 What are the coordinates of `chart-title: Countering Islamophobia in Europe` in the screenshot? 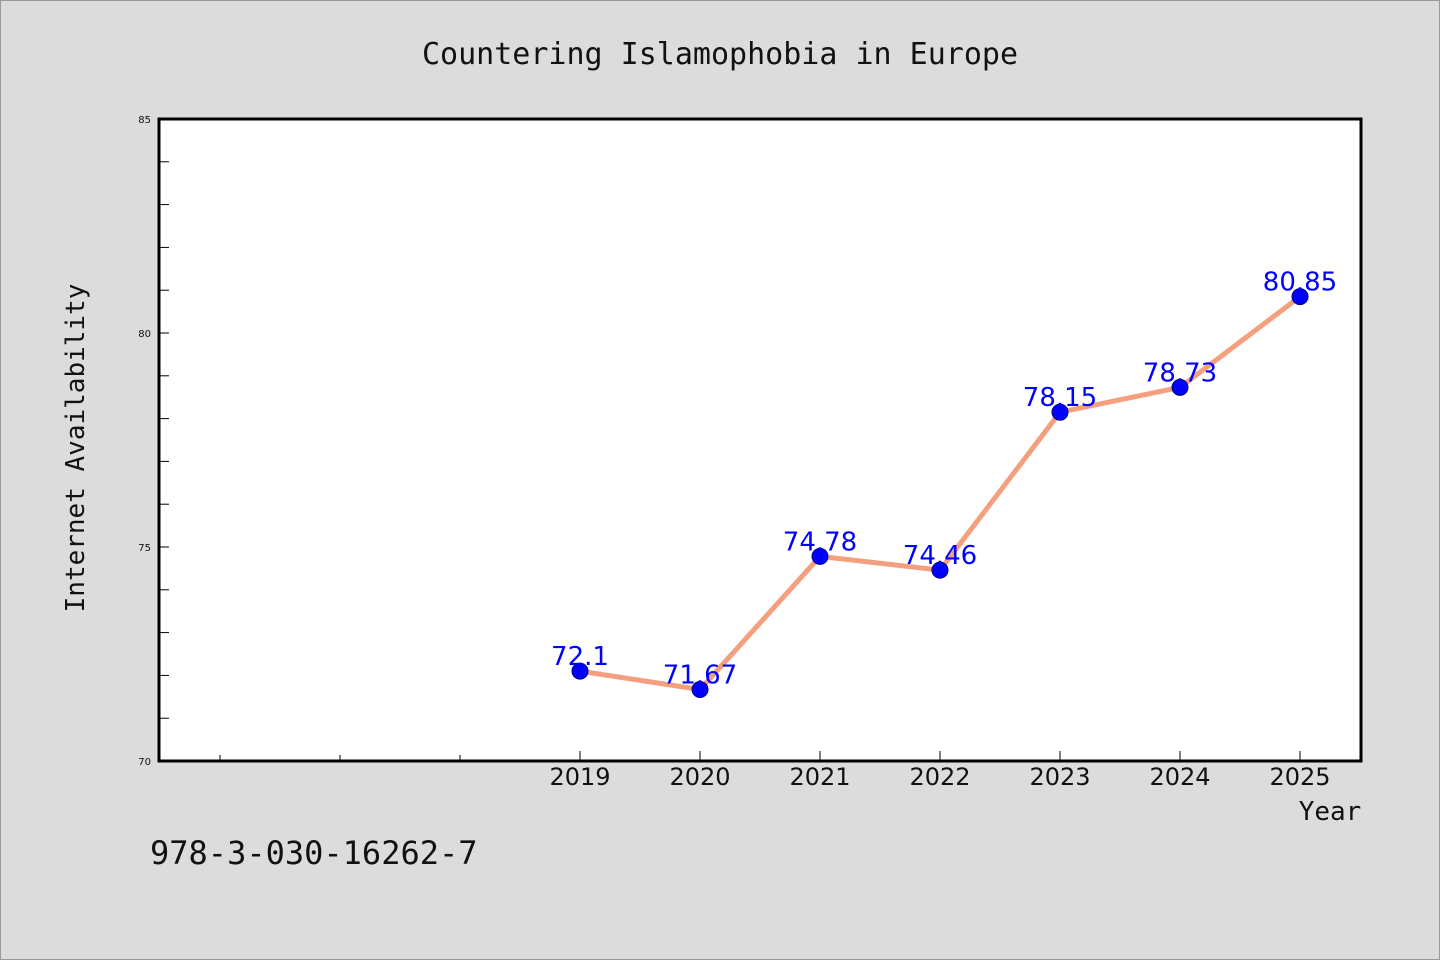 It's located at (720, 54).